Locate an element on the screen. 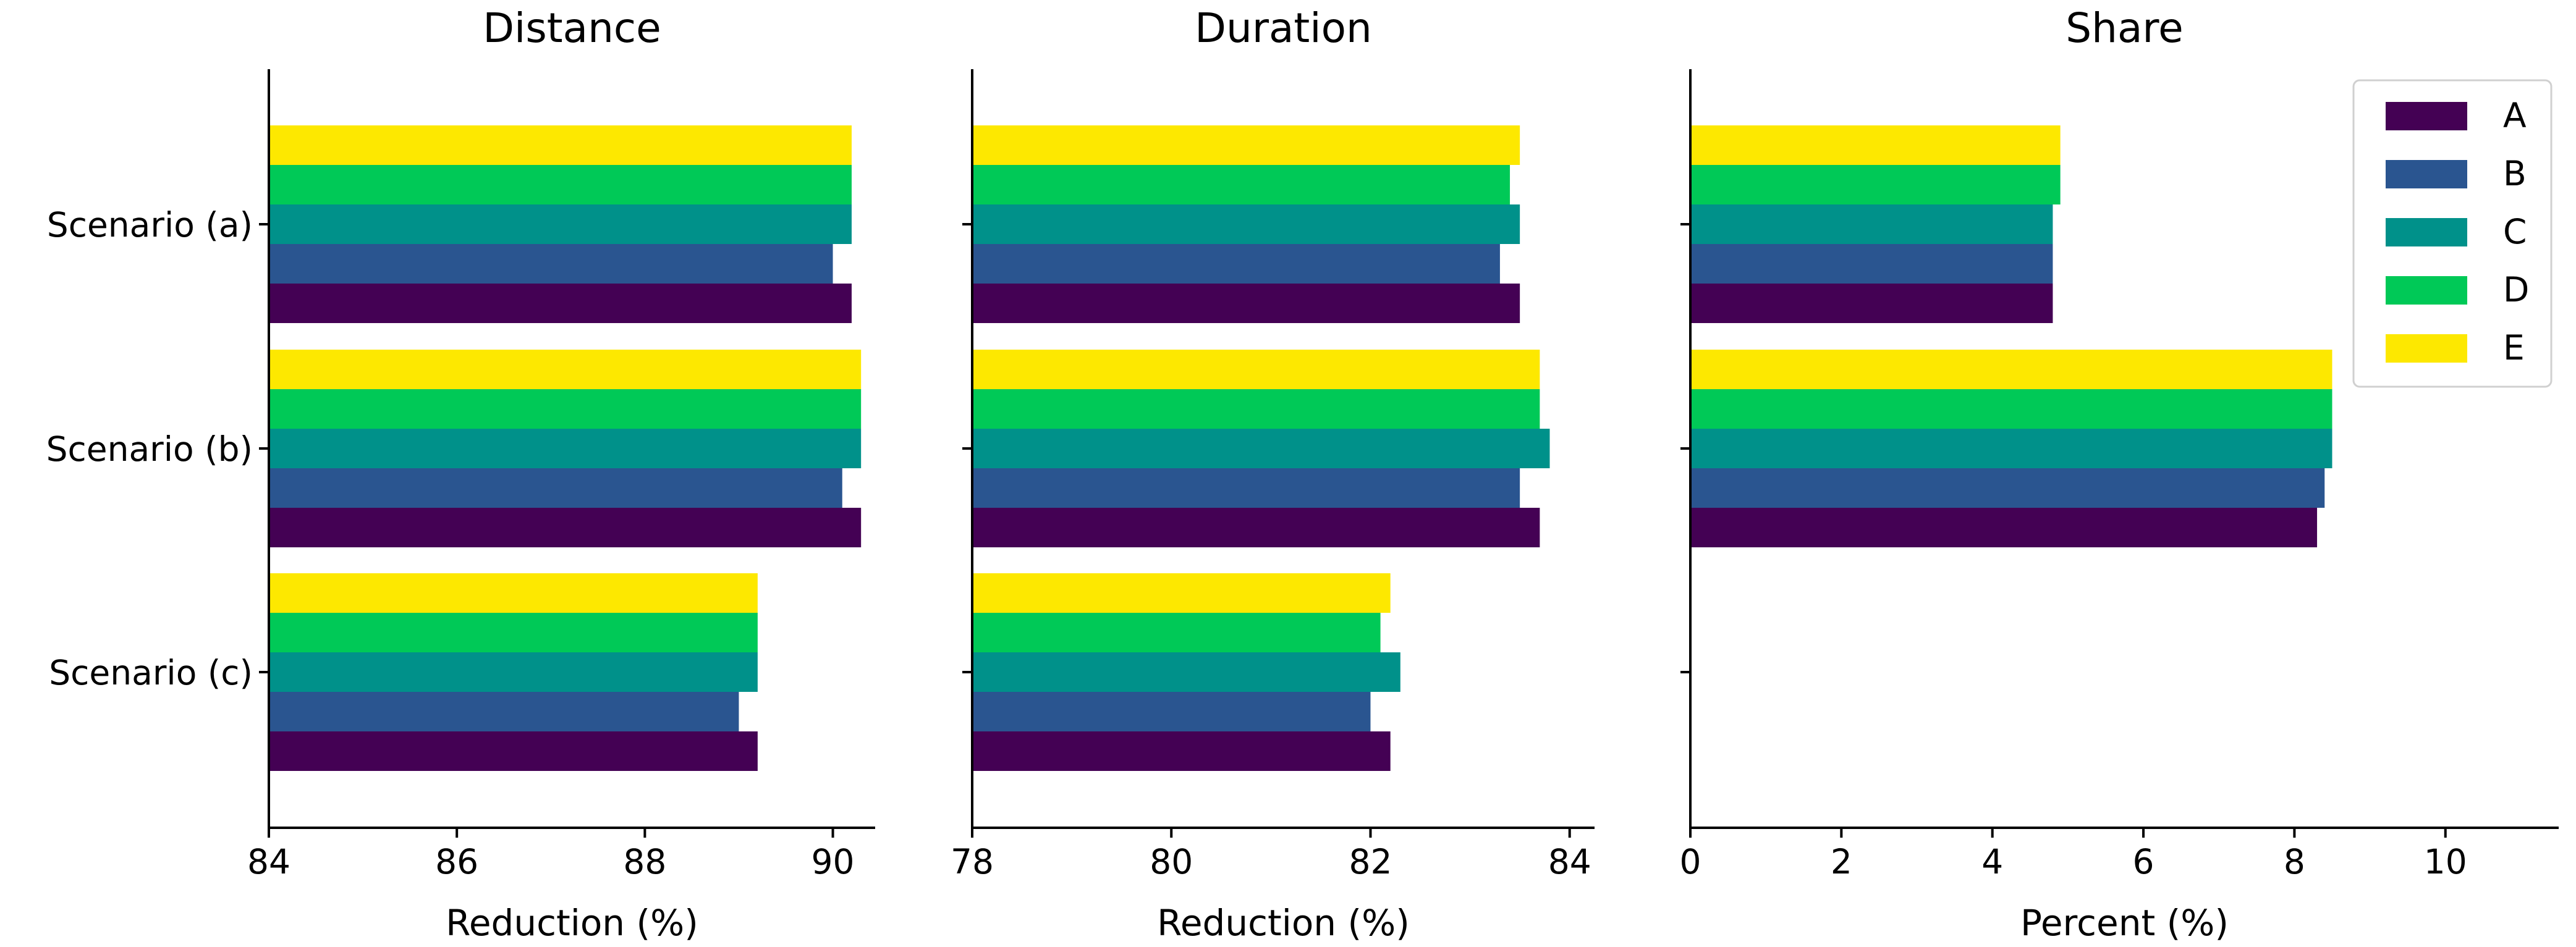 The image size is (2576, 947). legend-label-e: E is located at coordinates (2514, 348).